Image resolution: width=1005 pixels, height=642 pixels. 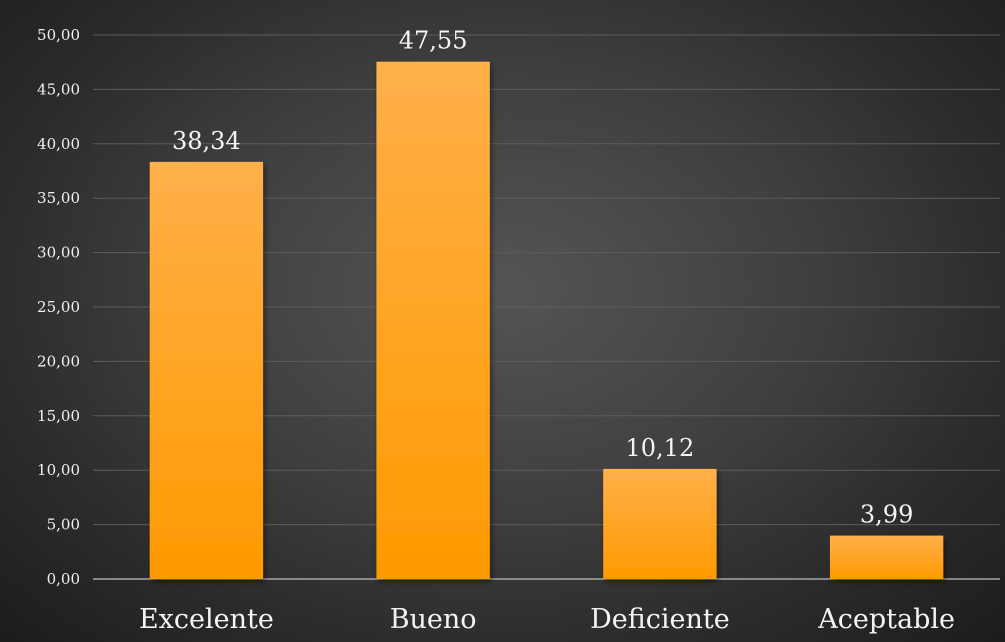 What do you see at coordinates (58, 198) in the screenshot?
I see `y-tick-label: 35,00` at bounding box center [58, 198].